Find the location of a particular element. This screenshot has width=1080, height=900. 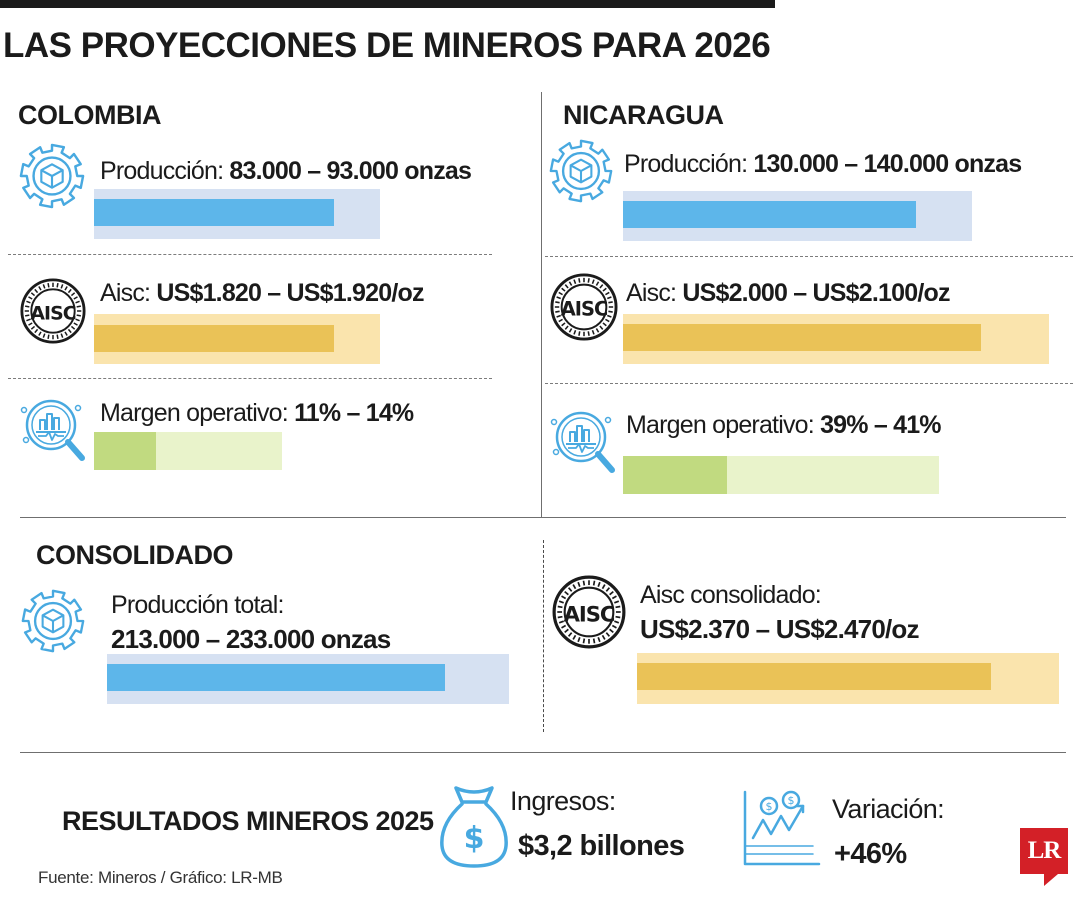

variacion-value: +46% is located at coordinates (870, 854).